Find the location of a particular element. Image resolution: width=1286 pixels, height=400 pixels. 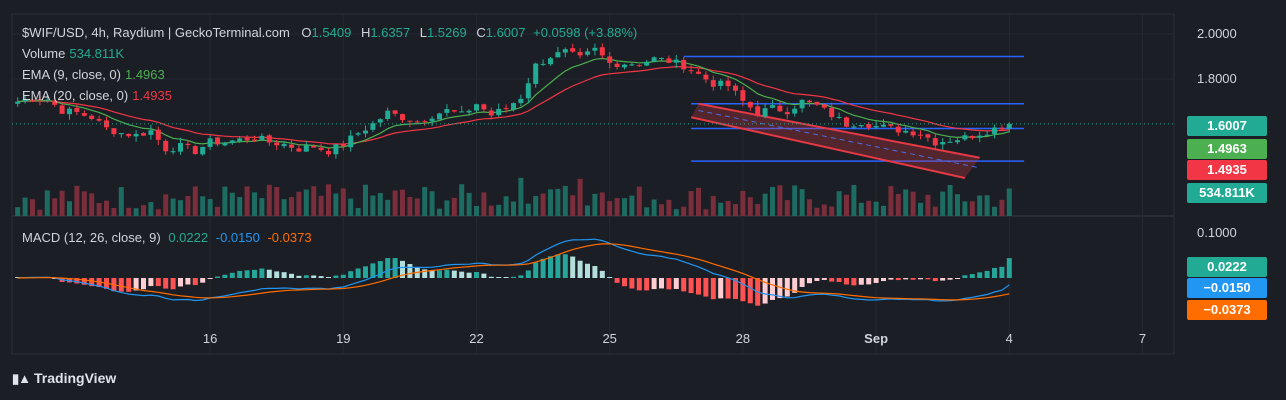

legend-row-ema20: EMA (20, close, 0) 1.4935 is located at coordinates (97, 95).